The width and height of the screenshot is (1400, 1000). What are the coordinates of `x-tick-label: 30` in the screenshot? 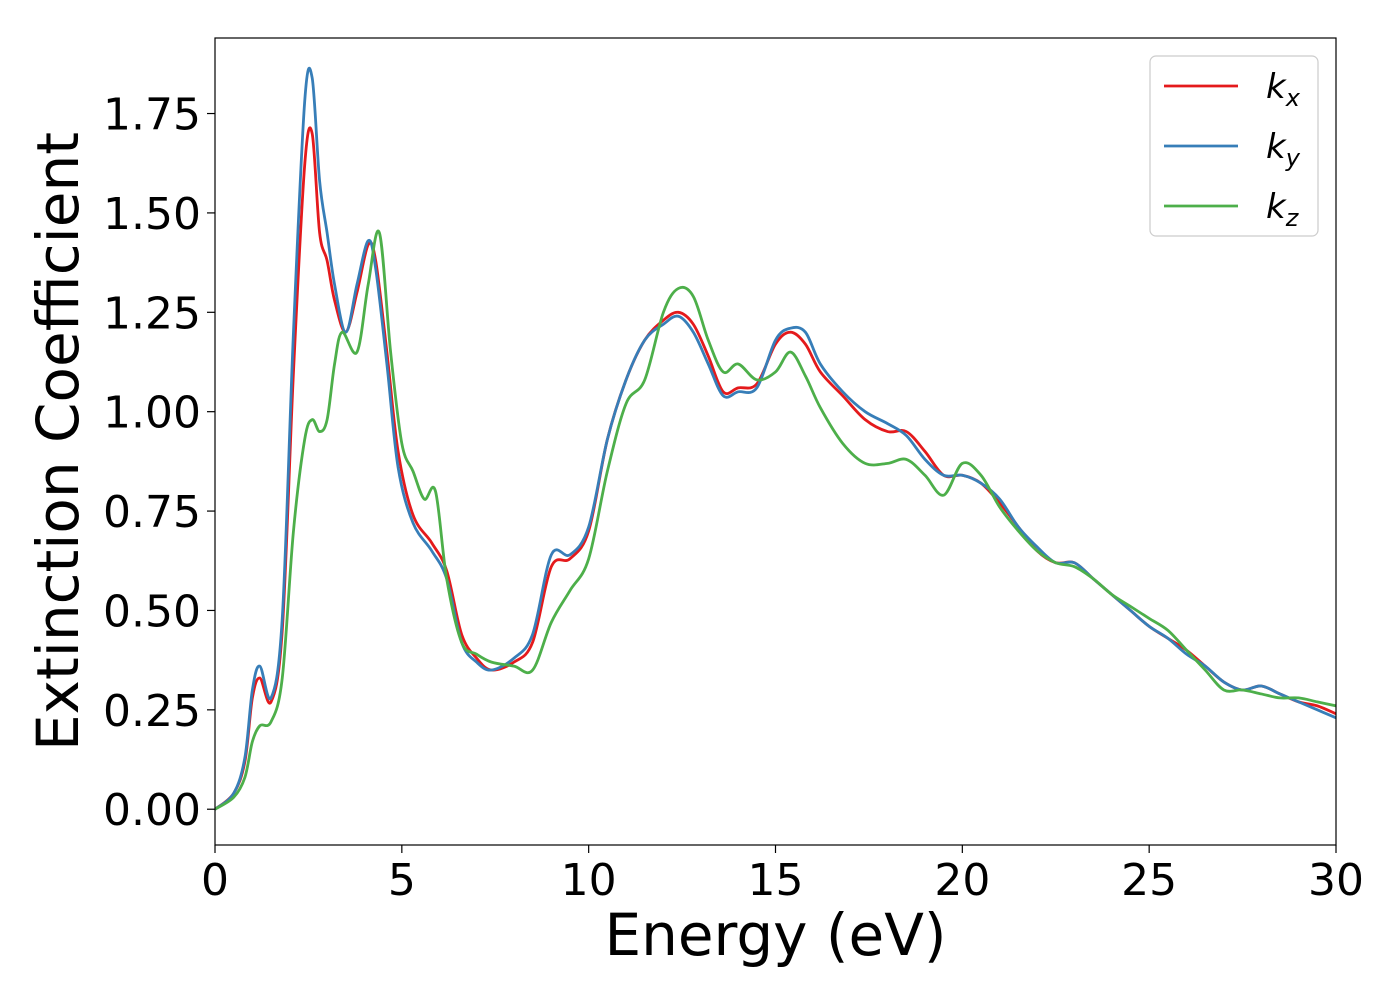 It's located at (1336, 880).